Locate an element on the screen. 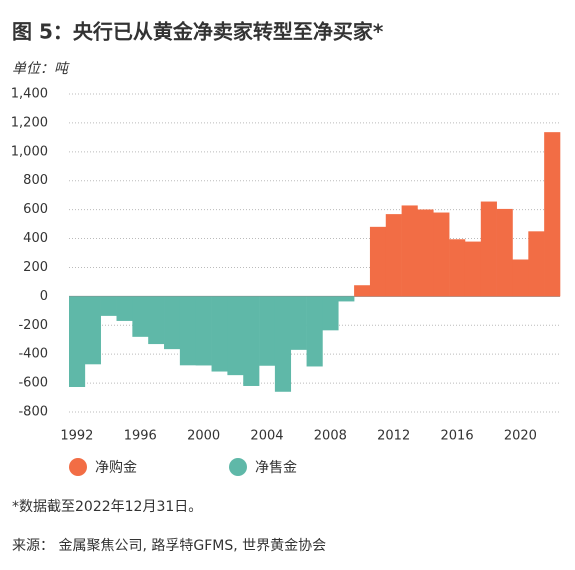 The height and width of the screenshot is (570, 575). x-tick-label: 2016 is located at coordinates (457, 436).